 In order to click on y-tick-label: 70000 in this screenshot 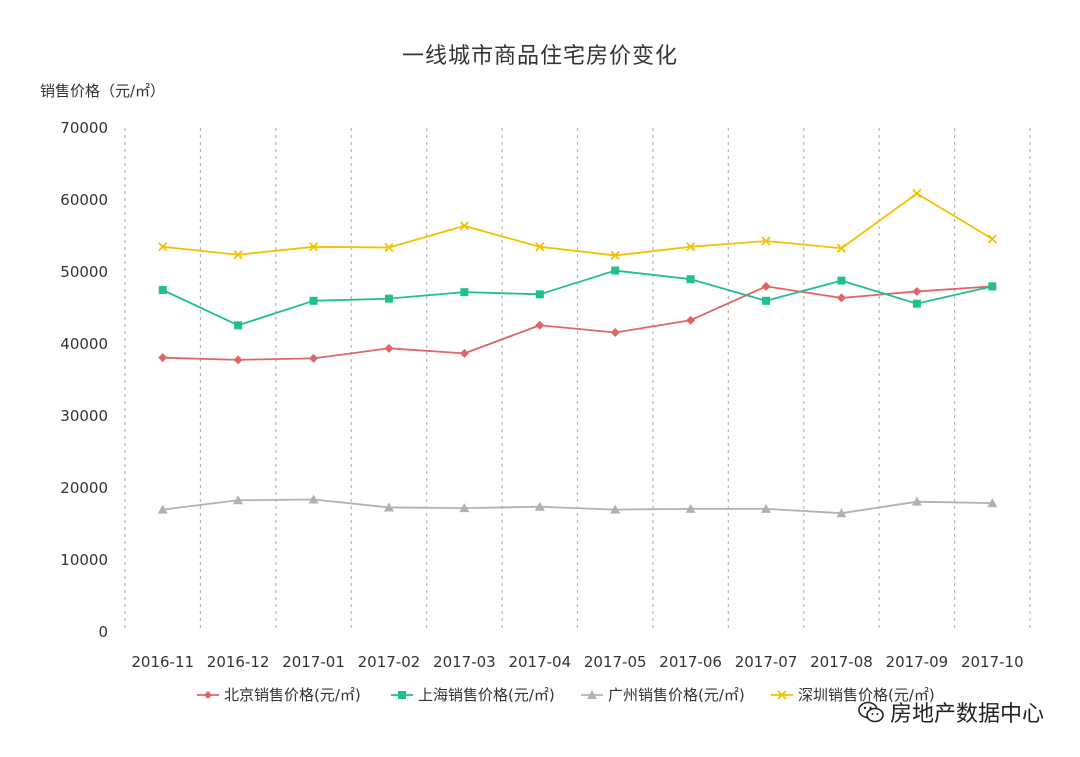, I will do `click(84, 128)`.